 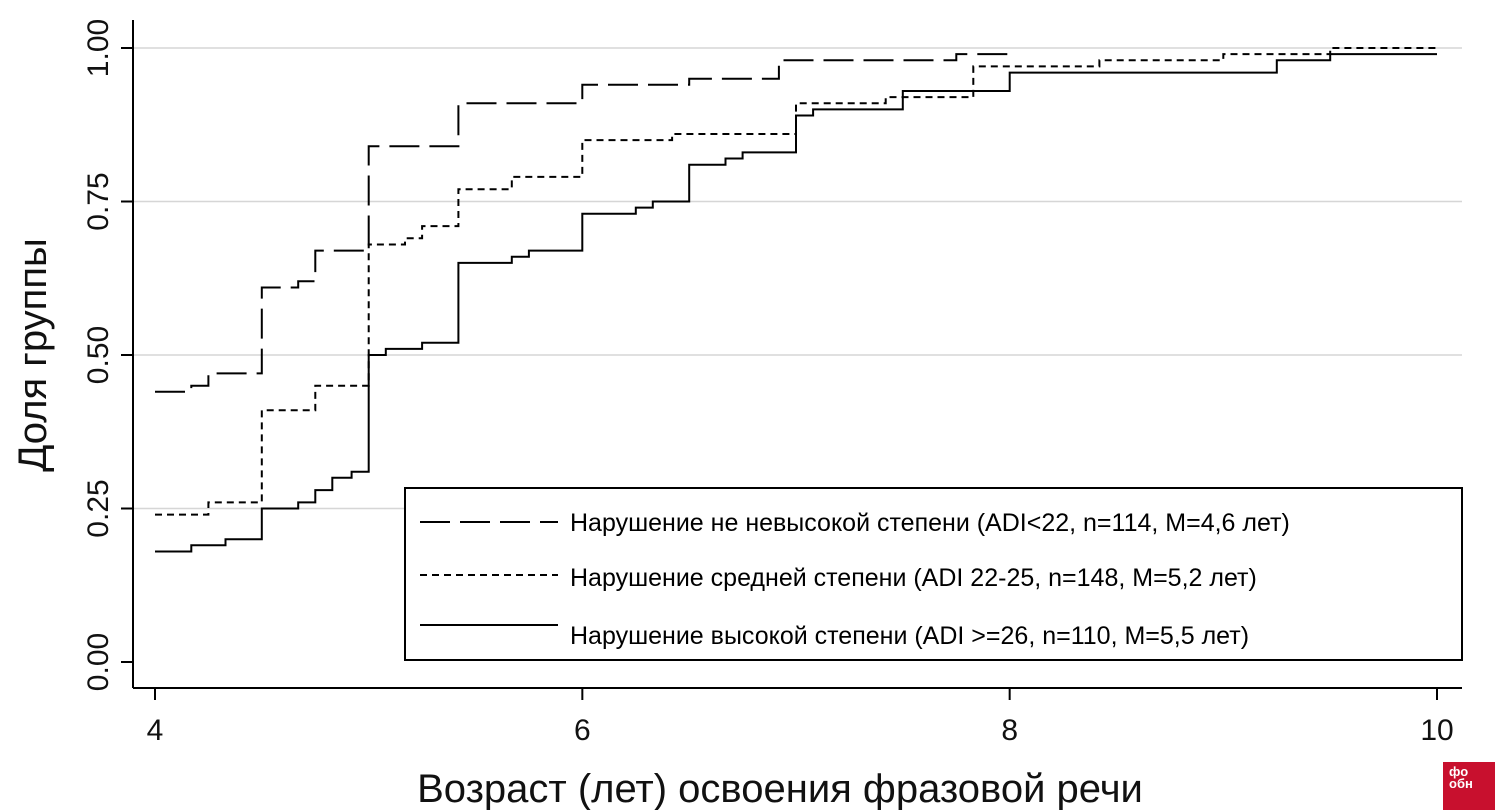 What do you see at coordinates (780, 788) in the screenshot?
I see `x-axis-label: Возраст (лет) освоения фразовой речи` at bounding box center [780, 788].